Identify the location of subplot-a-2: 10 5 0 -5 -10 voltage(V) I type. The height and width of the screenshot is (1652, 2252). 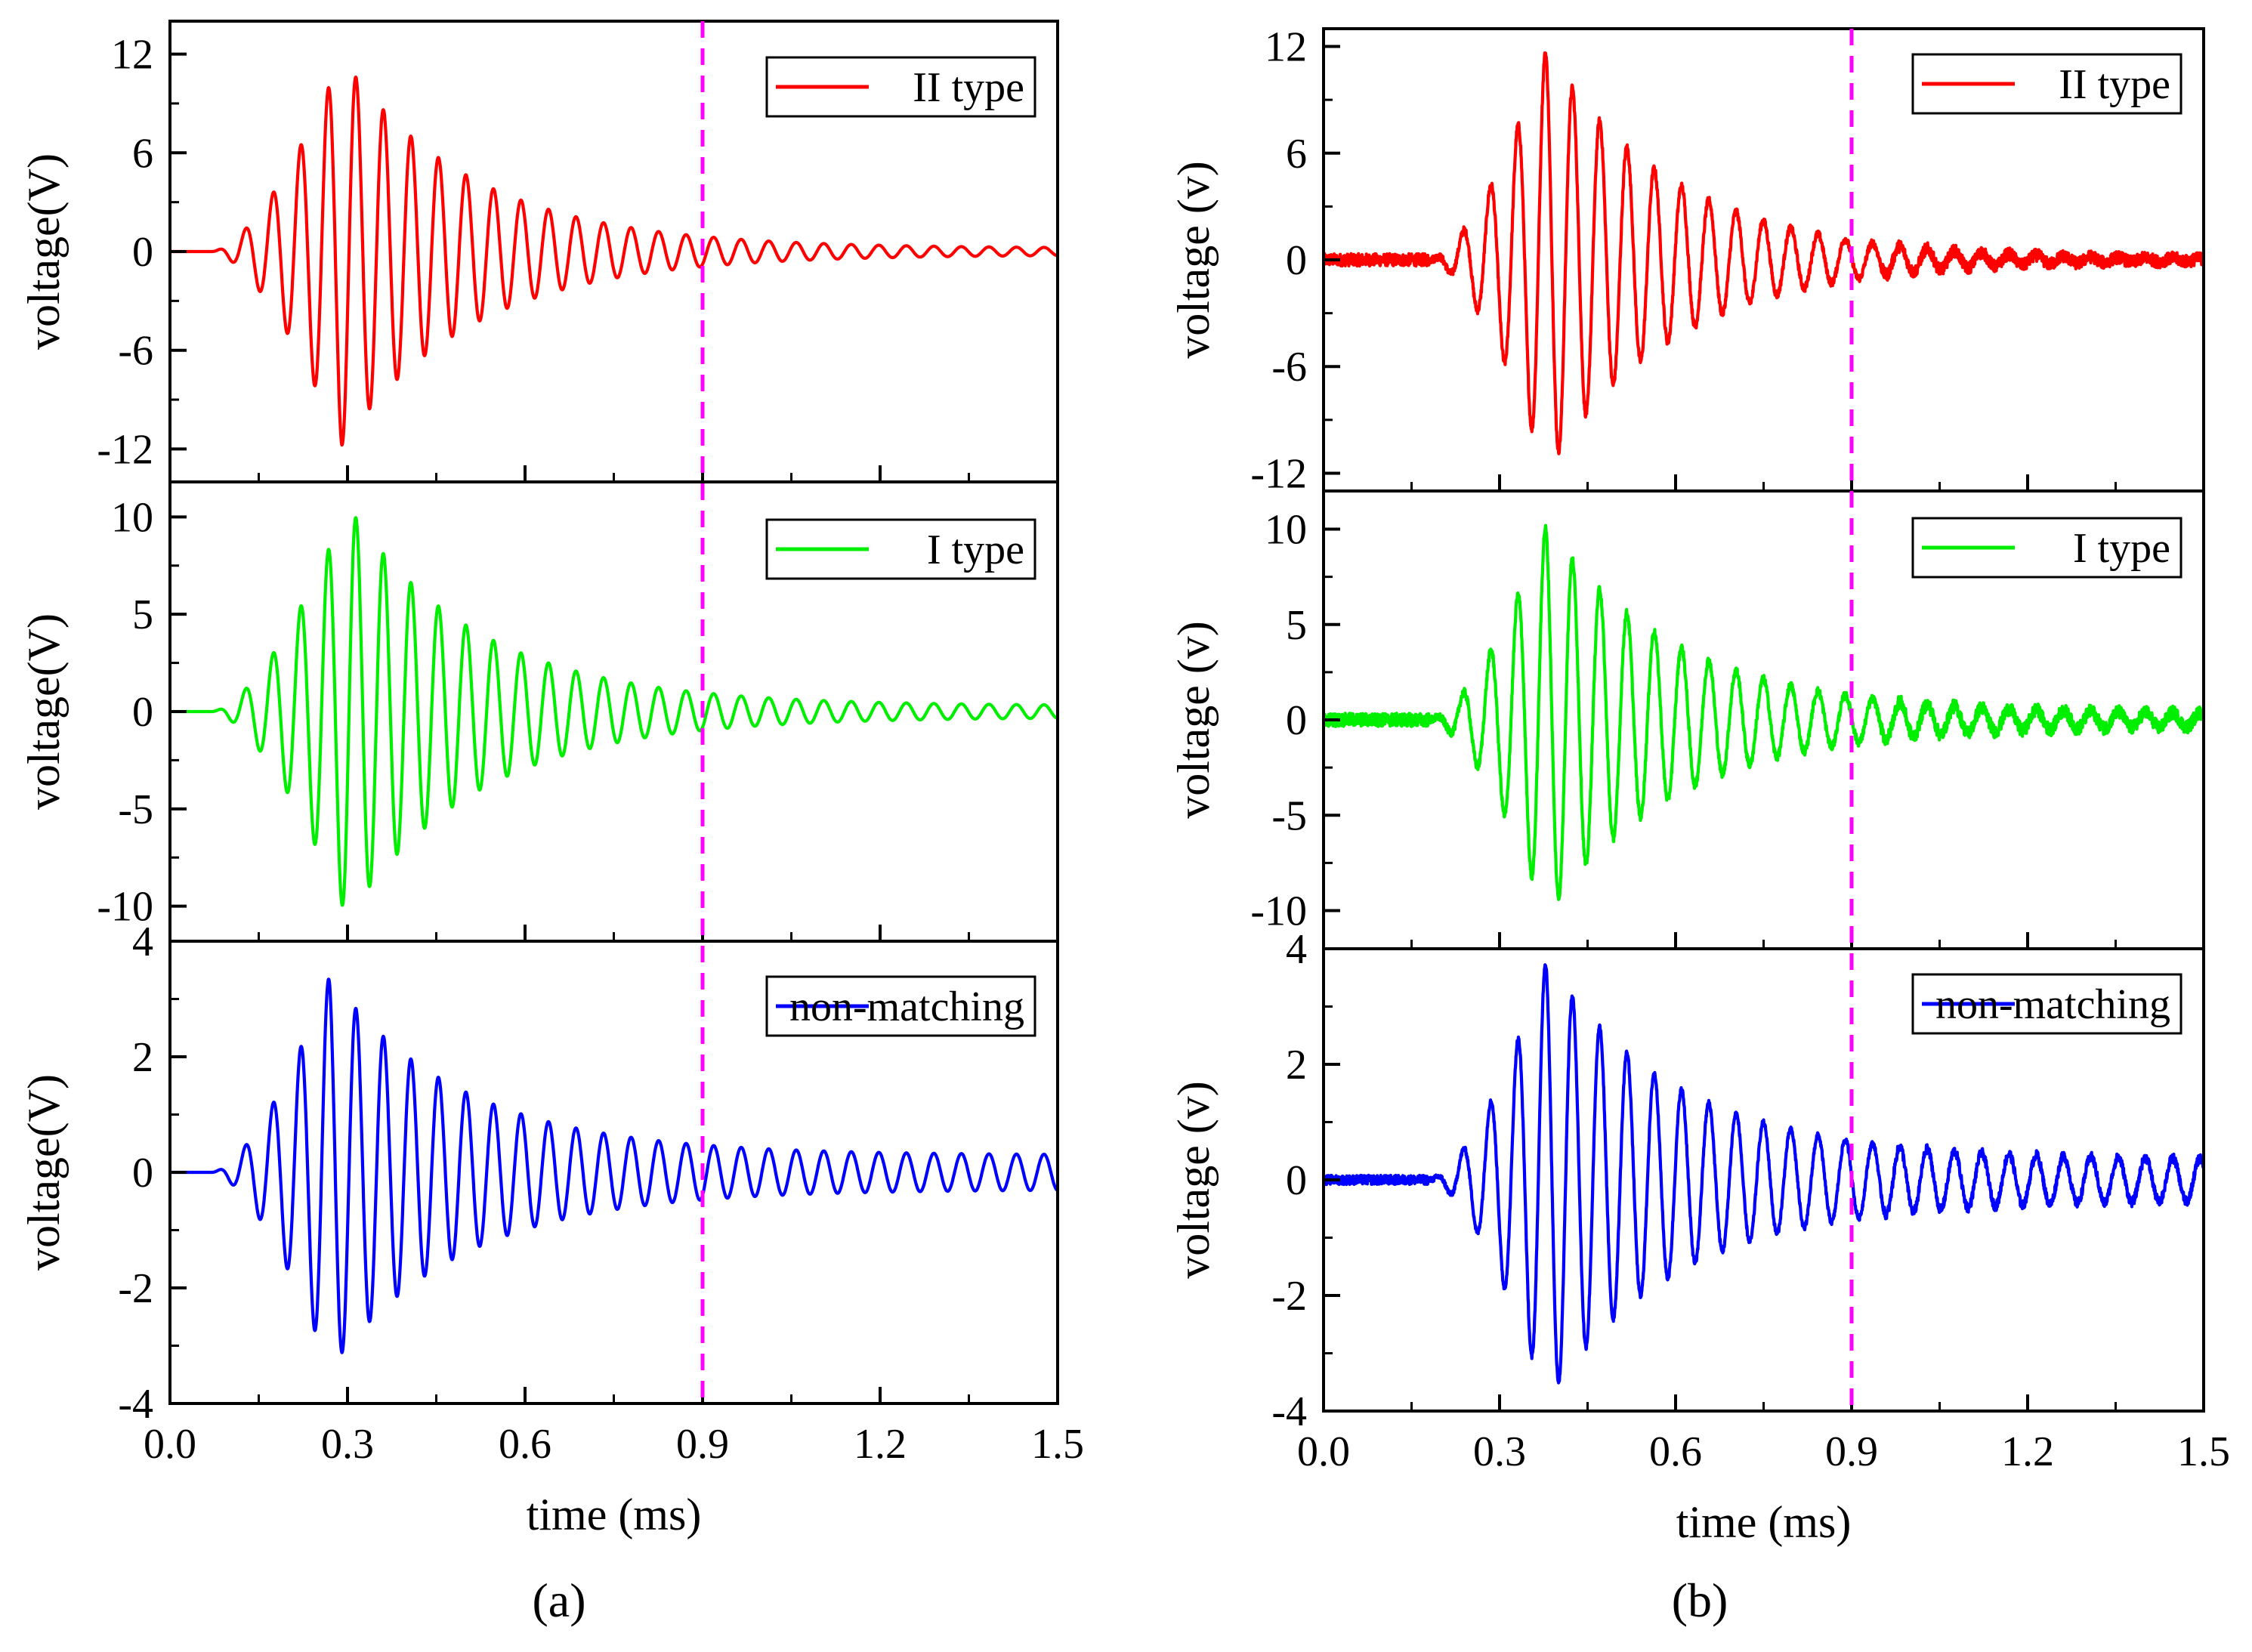
(539, 711).